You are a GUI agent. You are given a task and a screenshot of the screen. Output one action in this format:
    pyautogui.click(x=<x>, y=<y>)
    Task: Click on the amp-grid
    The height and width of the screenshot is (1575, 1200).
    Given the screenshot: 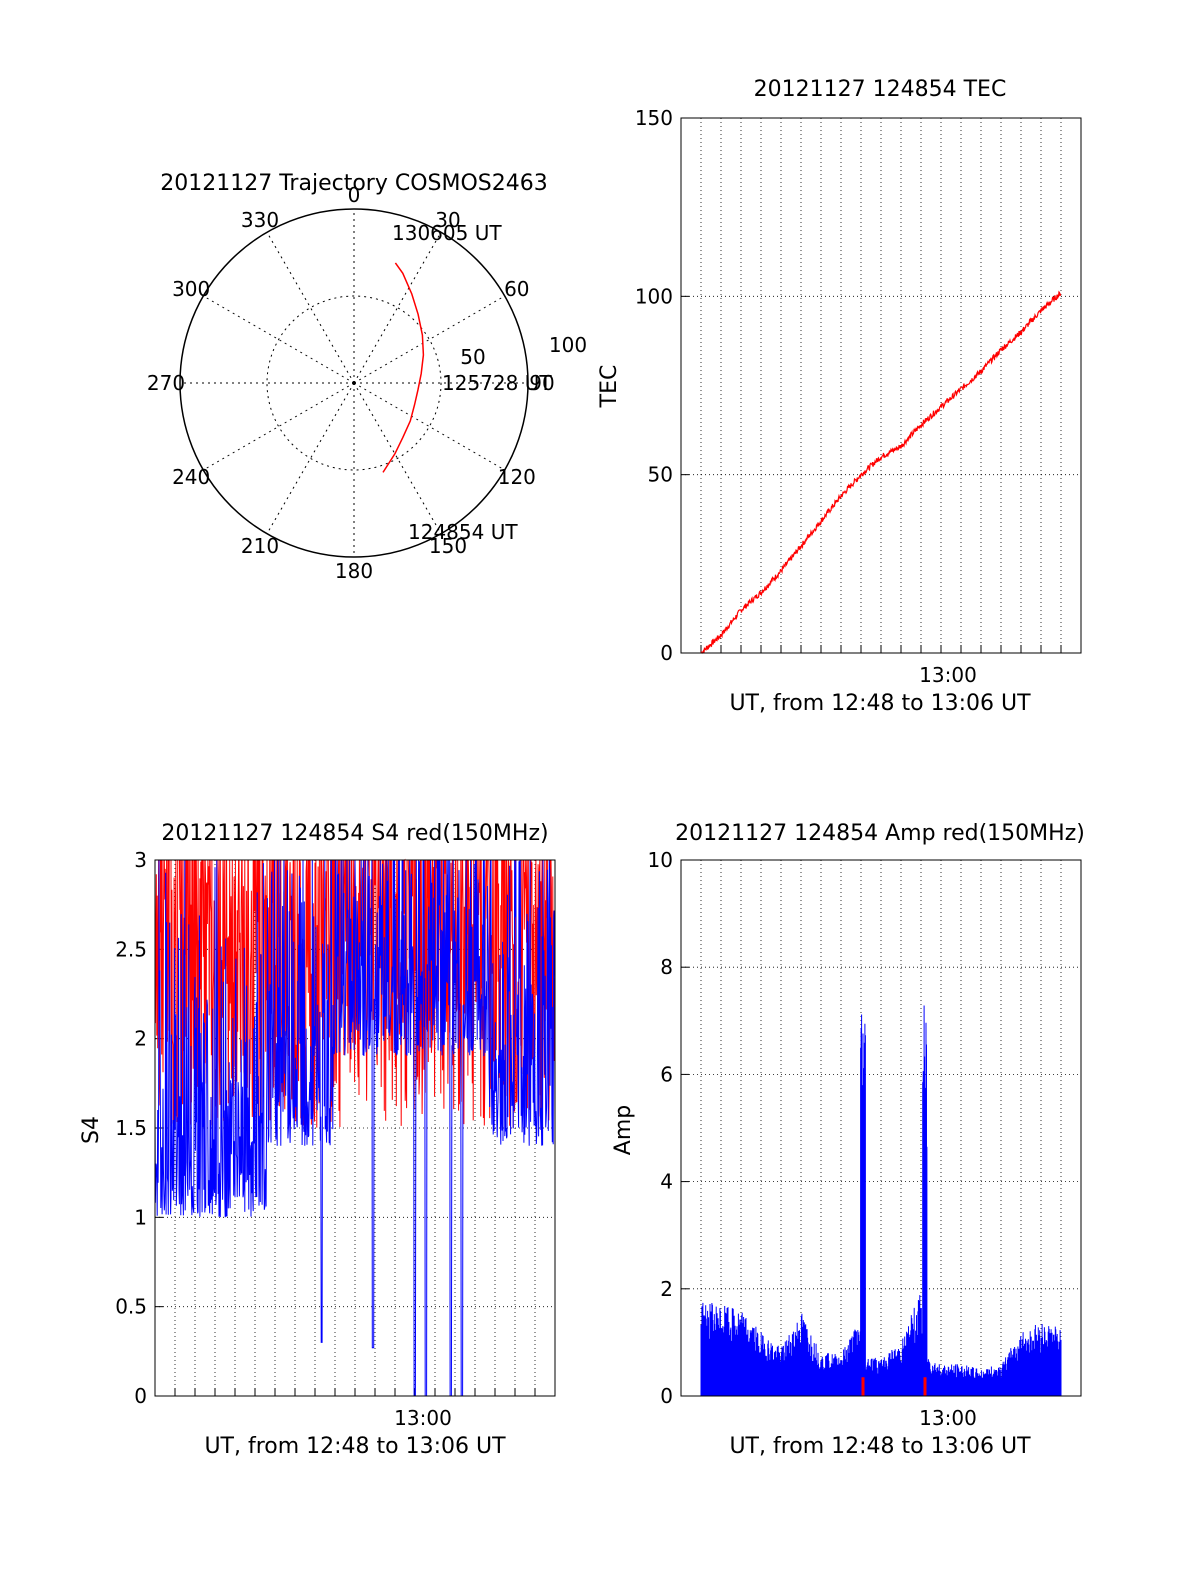 What is the action you would take?
    pyautogui.click(x=881, y=1128)
    